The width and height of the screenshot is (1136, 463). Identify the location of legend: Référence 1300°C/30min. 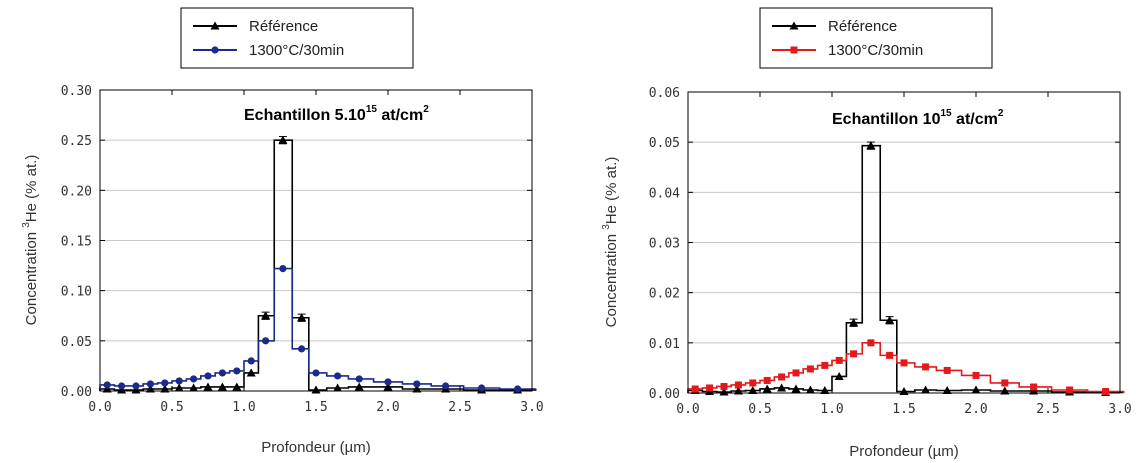
(268, 38).